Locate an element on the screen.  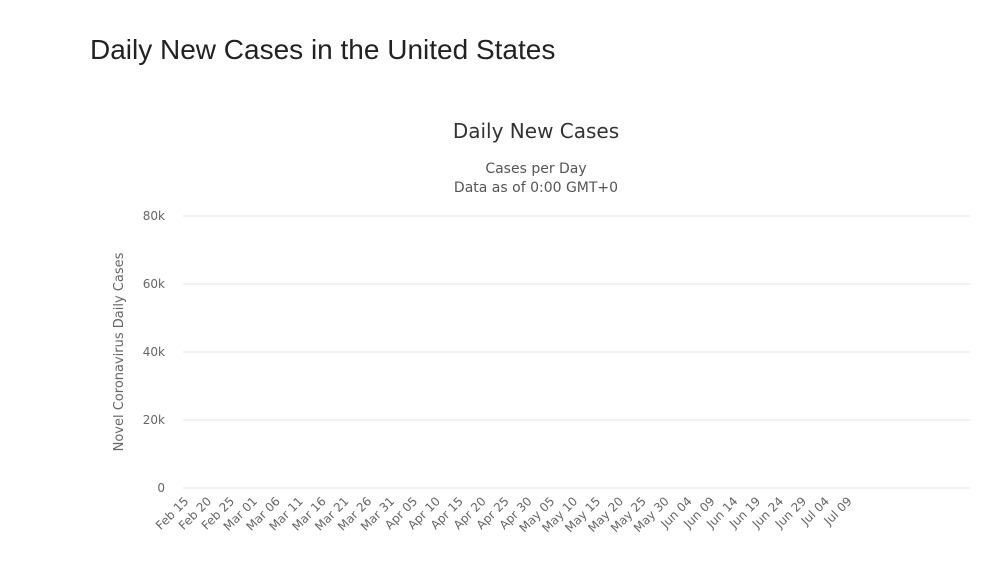
chart-subtitle-line-2: Data as of 0:00 GMT+0 is located at coordinates (536, 188).